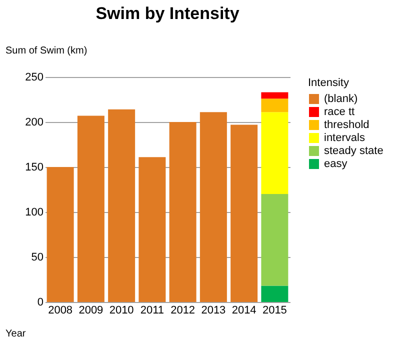 Image resolution: width=400 pixels, height=348 pixels. What do you see at coordinates (341, 99) in the screenshot?
I see `legend-label: (blank)` at bounding box center [341, 99].